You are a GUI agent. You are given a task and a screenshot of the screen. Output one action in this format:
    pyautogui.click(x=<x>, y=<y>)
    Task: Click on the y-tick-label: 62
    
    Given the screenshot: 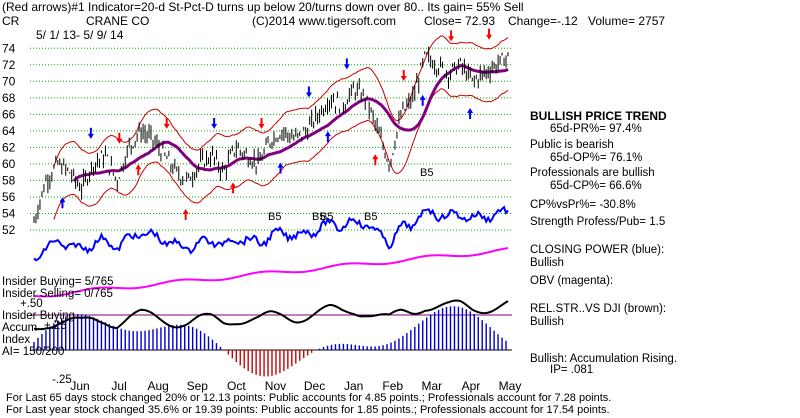 What is the action you would take?
    pyautogui.click(x=9, y=147)
    